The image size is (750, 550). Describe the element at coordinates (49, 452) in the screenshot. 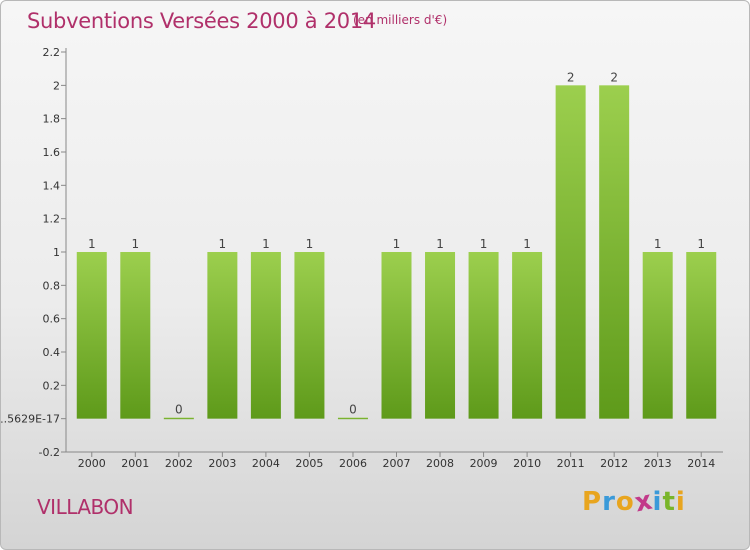

I see `y-tick-label: -0.2` at that location.